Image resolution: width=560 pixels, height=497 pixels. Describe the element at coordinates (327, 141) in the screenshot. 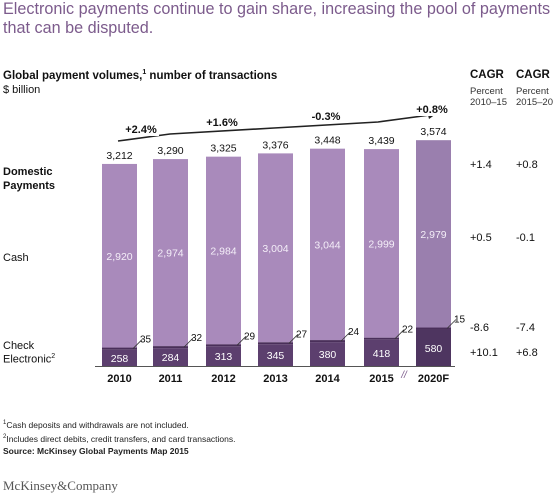

I see `label-total-2014: 3,448` at that location.